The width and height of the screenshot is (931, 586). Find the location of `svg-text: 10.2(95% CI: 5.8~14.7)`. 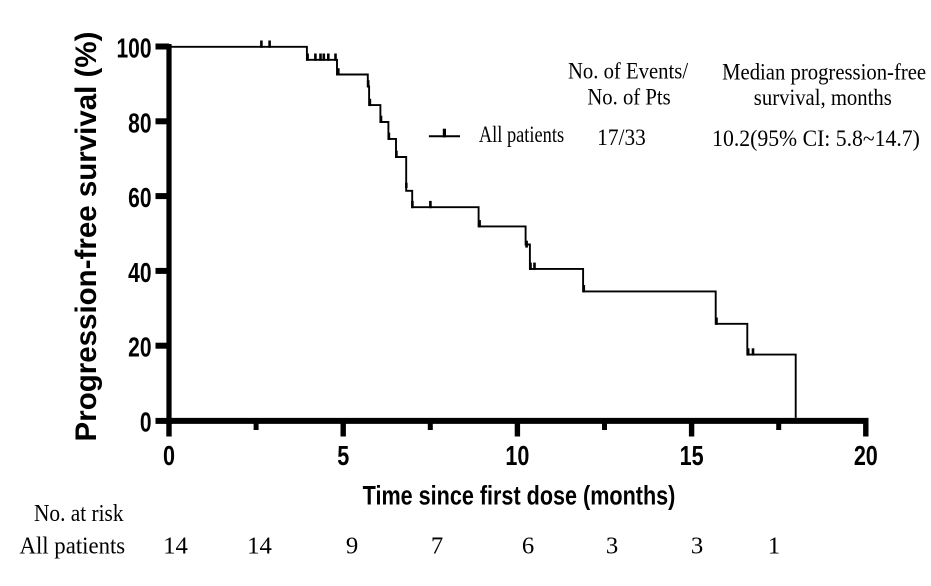

svg-text: 10.2(95% CI: 5.8~14.7) is located at coordinates (816, 138).